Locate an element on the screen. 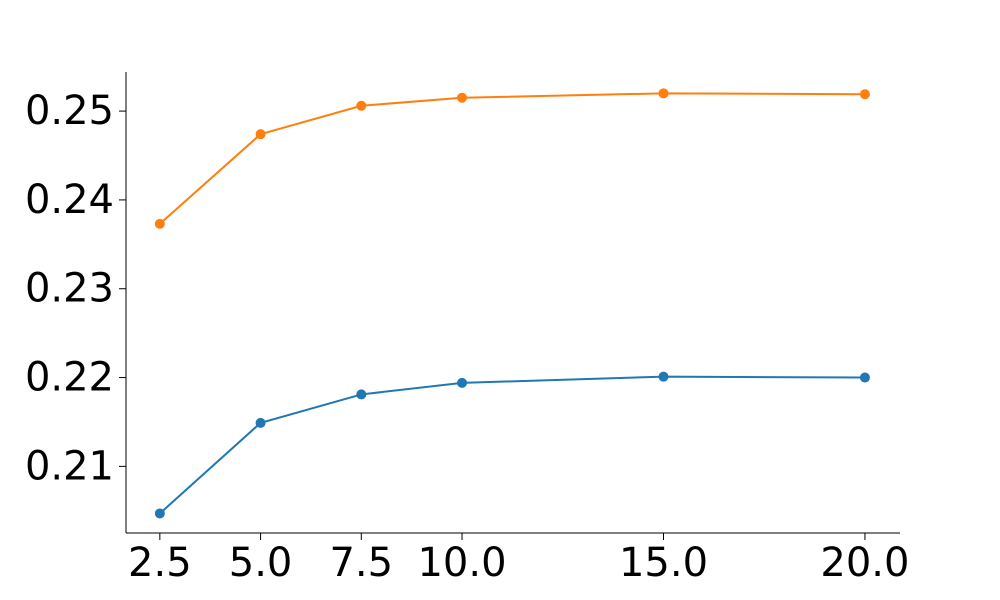  x-tick-label: 10.0 is located at coordinates (461, 563).